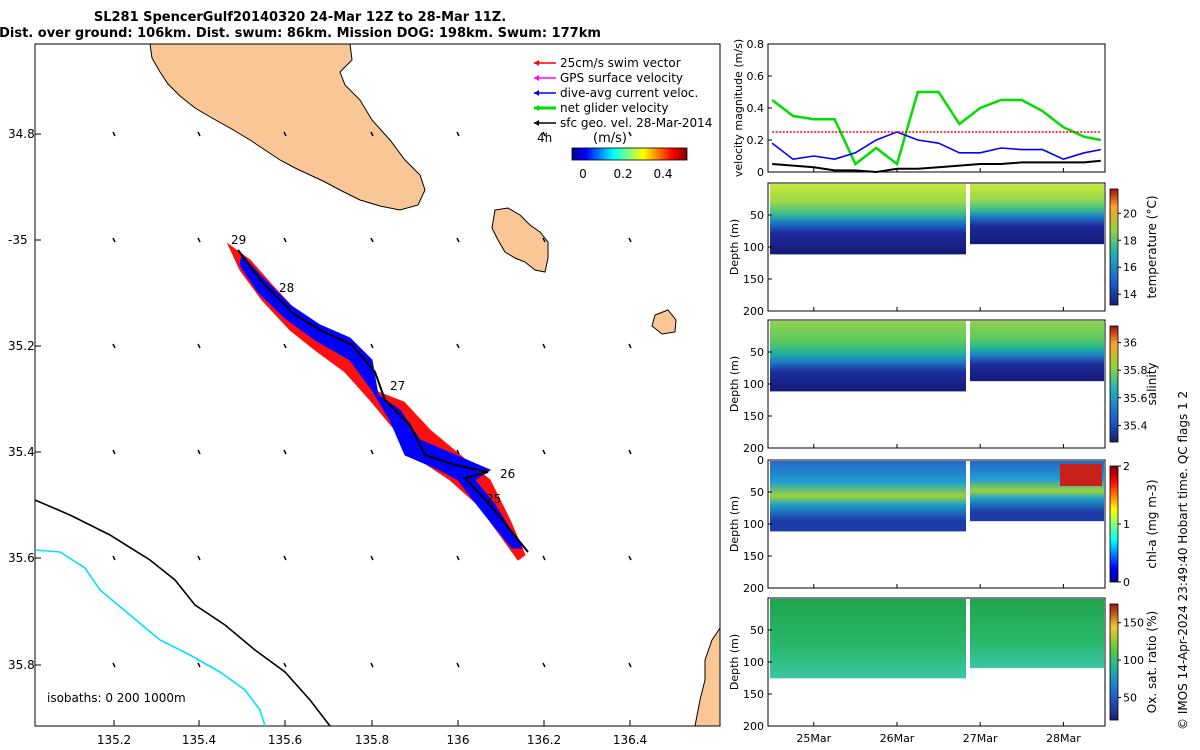  What do you see at coordinates (1152, 247) in the screenshot?
I see `colorbar-label: temperature (°C)` at bounding box center [1152, 247].